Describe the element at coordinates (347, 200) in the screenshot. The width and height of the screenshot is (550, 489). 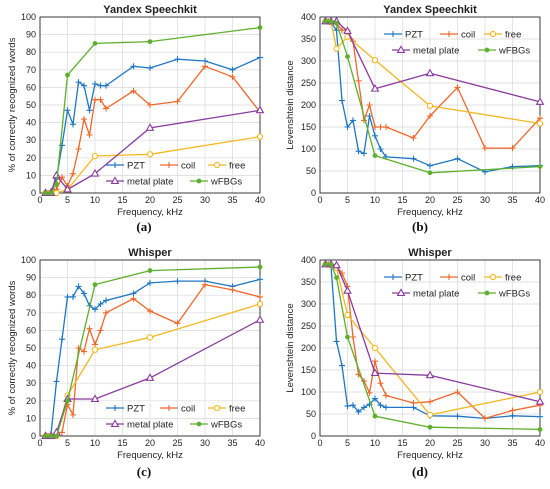
I see `x-tick-label: 5` at that location.